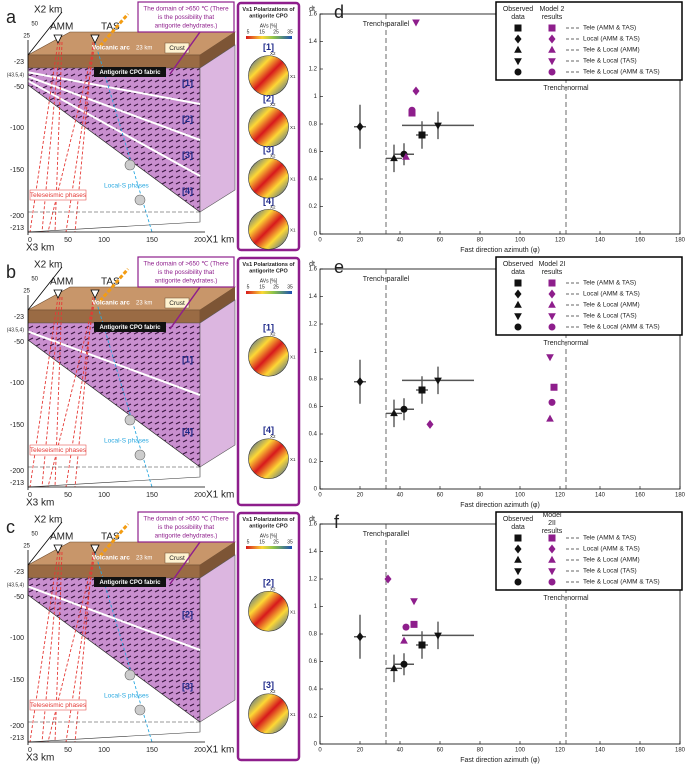 The height and width of the screenshot is (765, 685). What do you see at coordinates (152, 495) in the screenshot?
I see `x1-tick-label: 150` at bounding box center [152, 495].